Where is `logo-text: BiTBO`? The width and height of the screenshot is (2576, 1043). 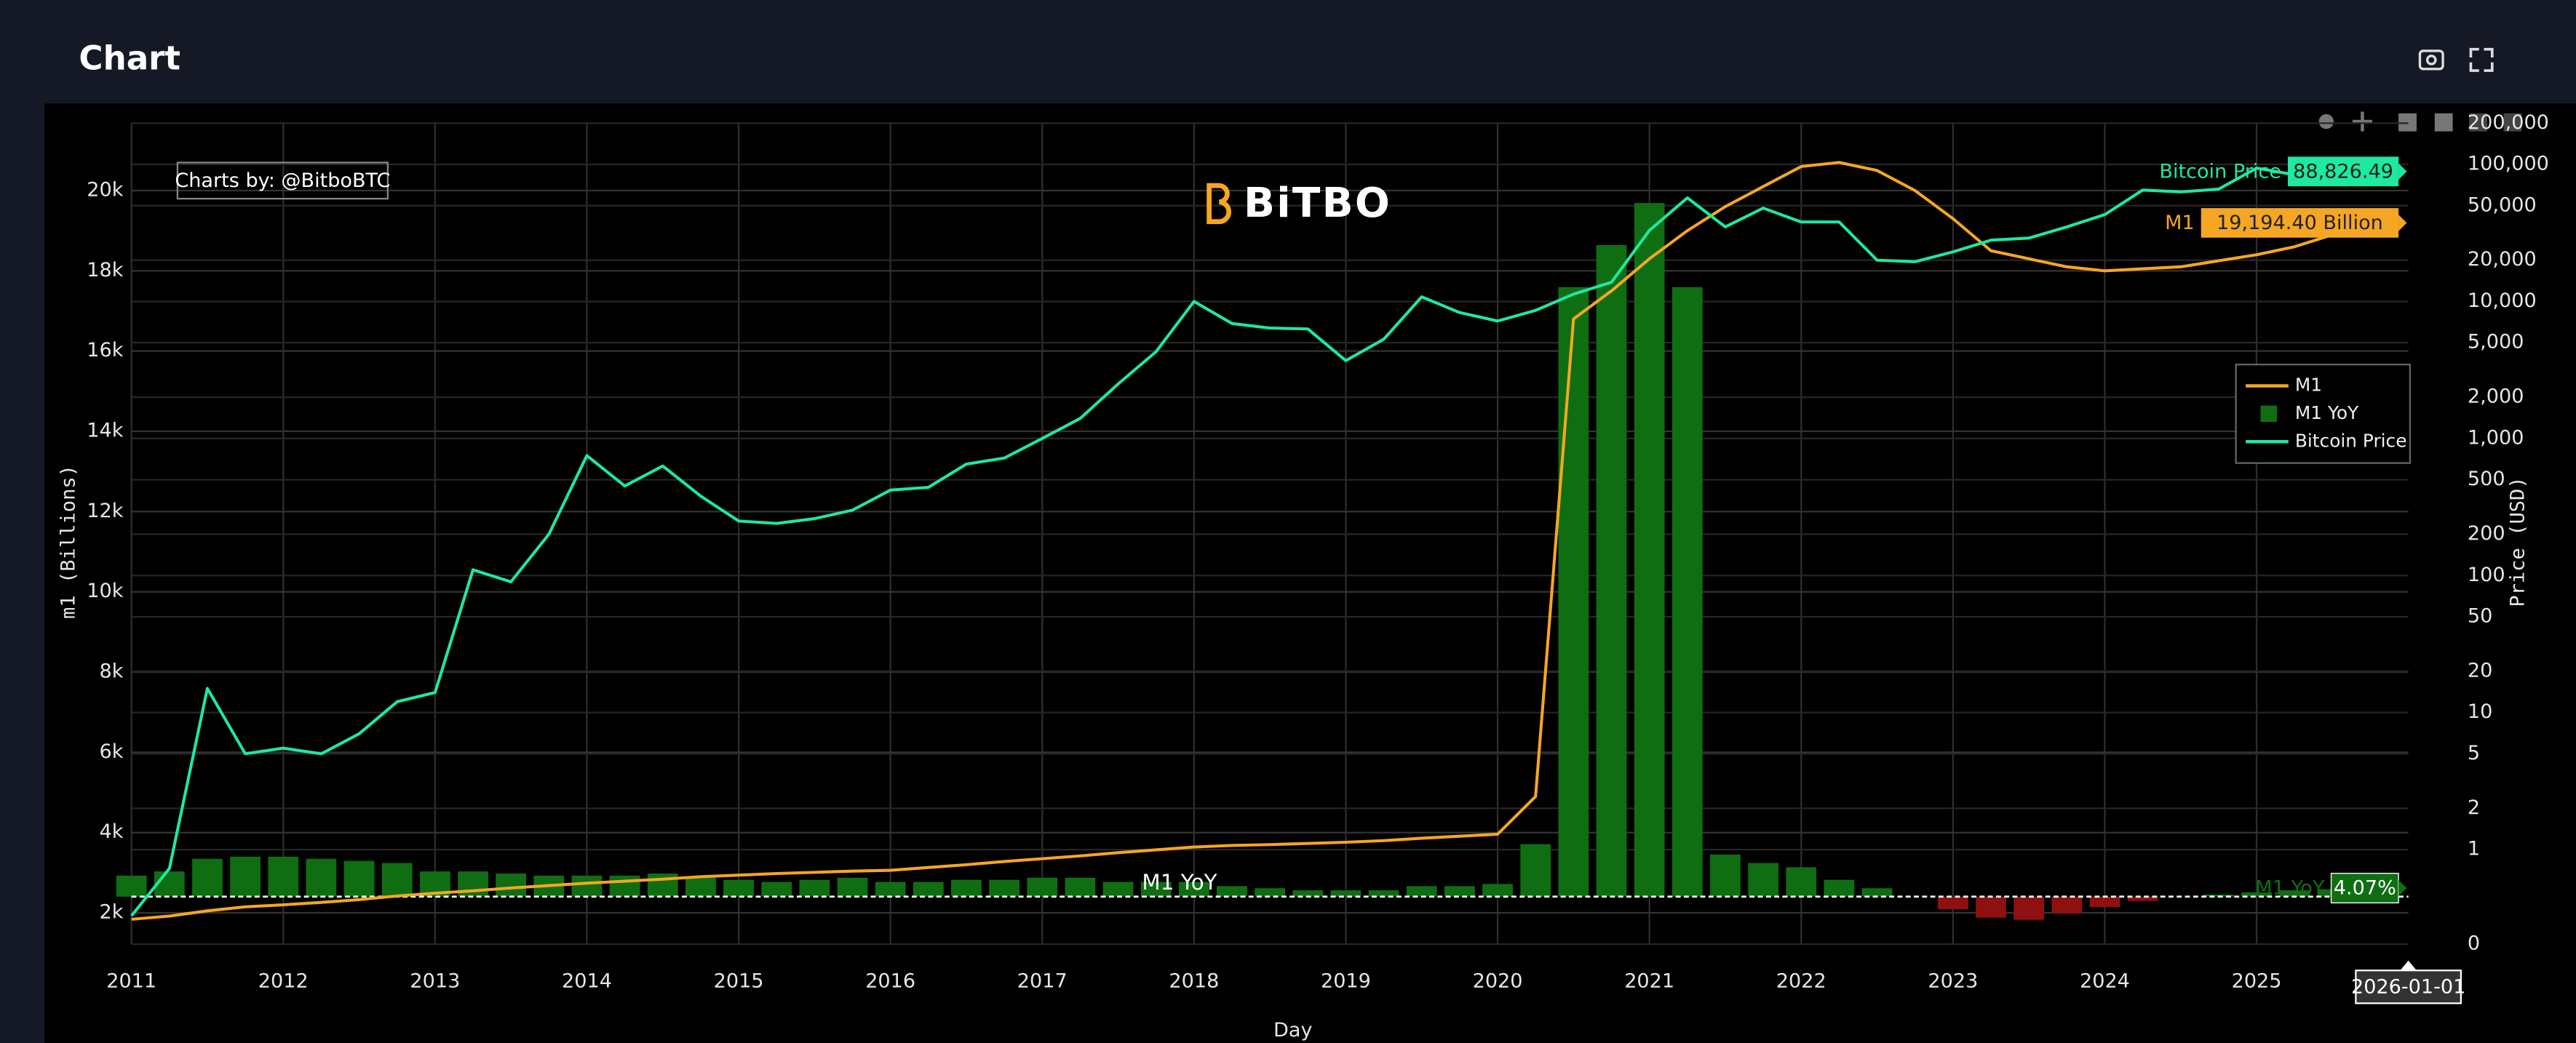
logo-text: BiTBO is located at coordinates (1317, 203).